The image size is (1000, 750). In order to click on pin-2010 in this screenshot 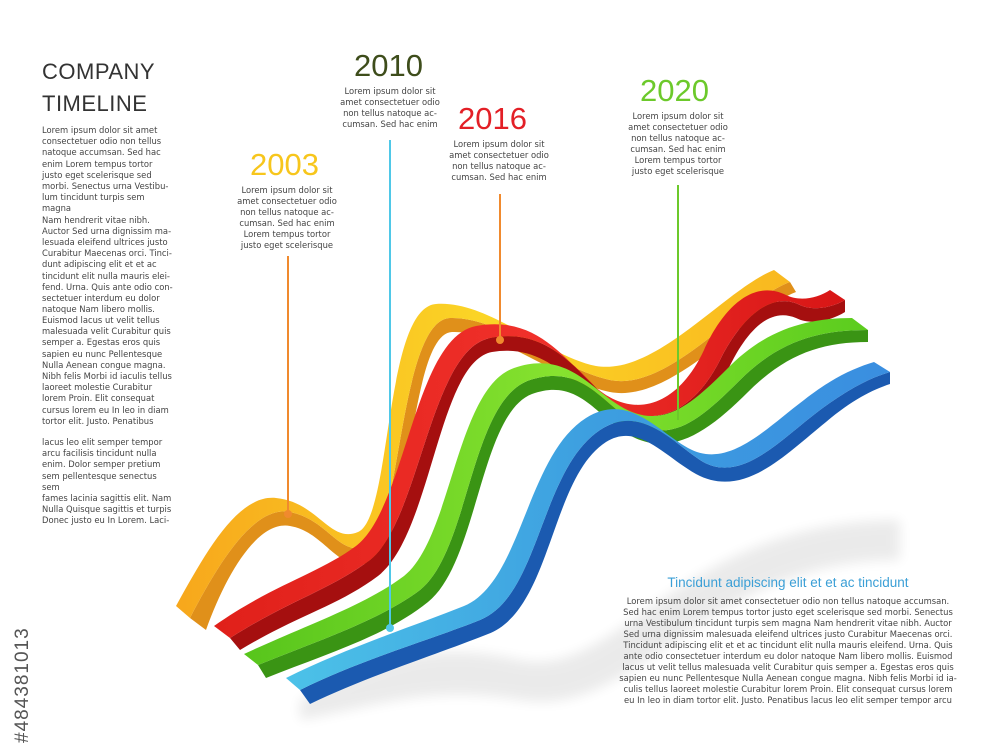, I will do `click(390, 386)`.